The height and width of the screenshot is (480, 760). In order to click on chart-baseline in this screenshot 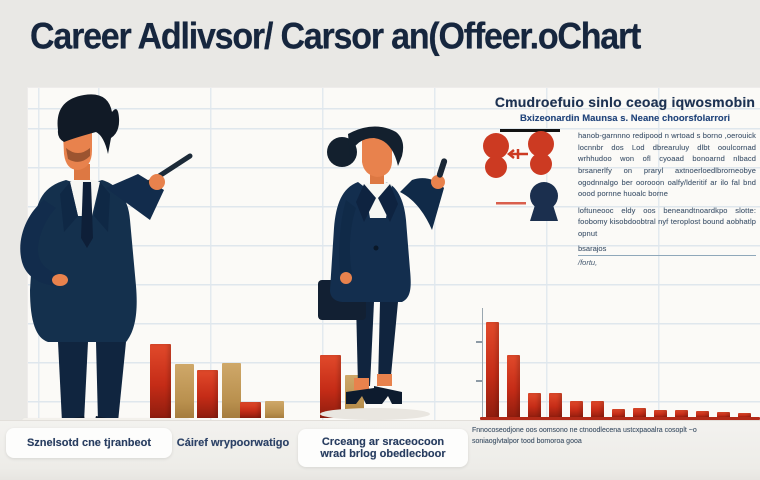, I will do `click(620, 418)`.